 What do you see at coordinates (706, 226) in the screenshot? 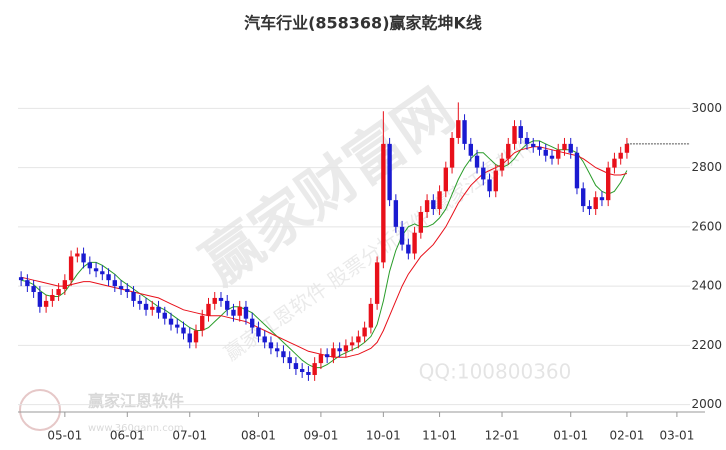
I see `y-tick-label: 2600` at bounding box center [706, 226].